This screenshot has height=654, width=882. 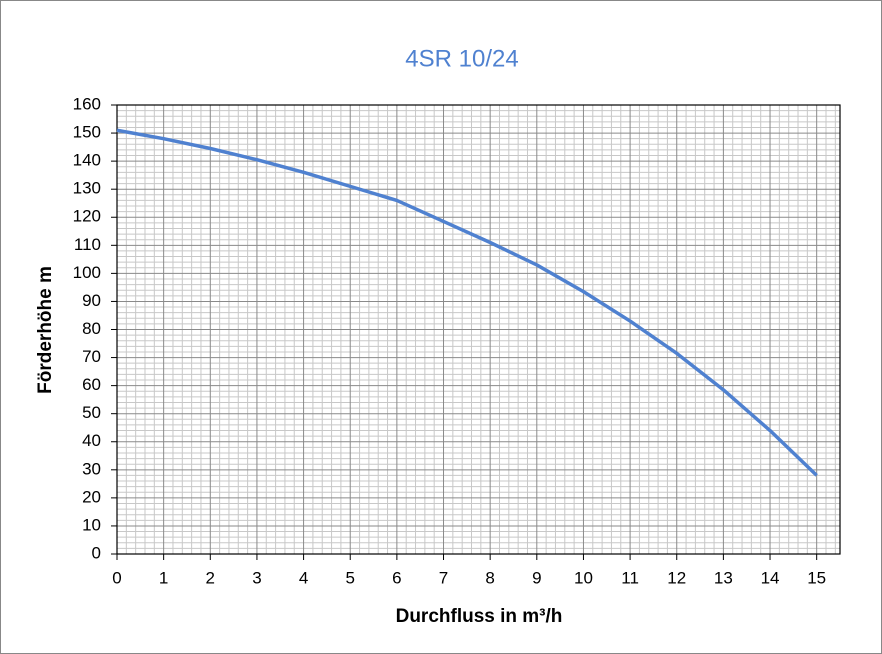 What do you see at coordinates (723, 577) in the screenshot?
I see `x-tick-label: 13` at bounding box center [723, 577].